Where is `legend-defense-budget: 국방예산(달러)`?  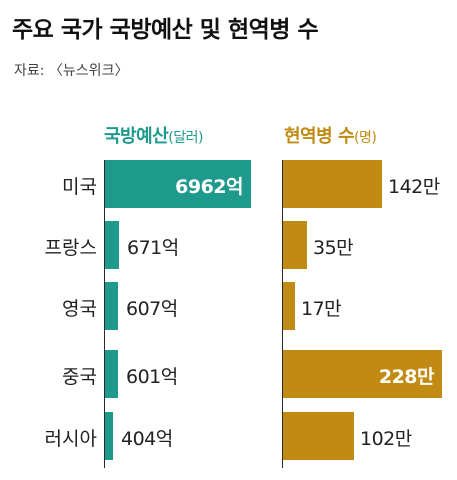
legend-defense-budget: 국방예산(달러) is located at coordinates (153, 135).